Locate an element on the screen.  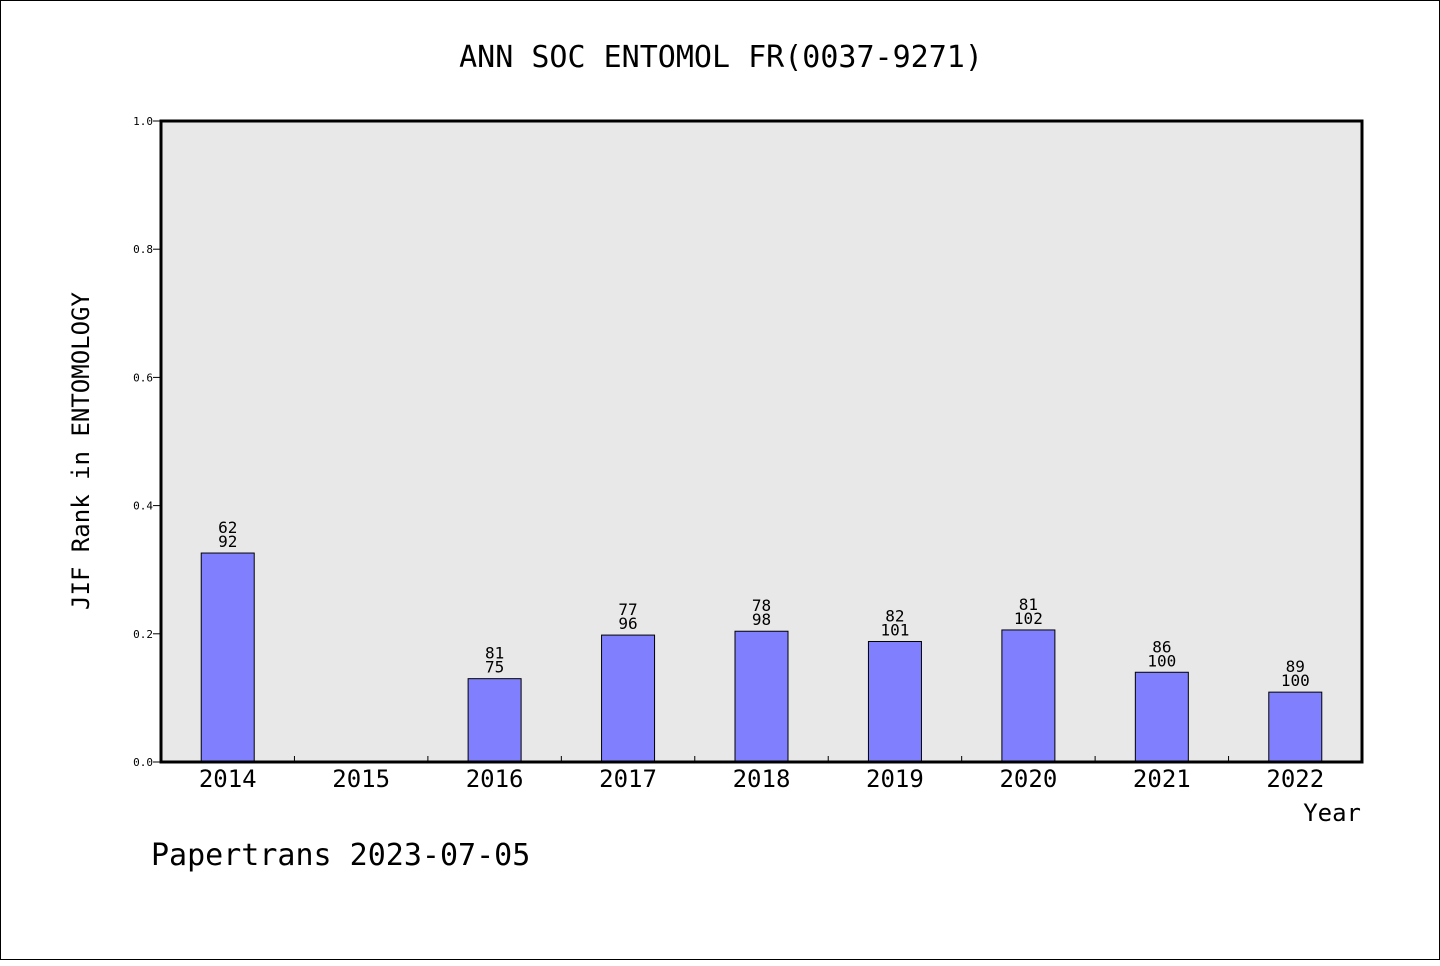
x-tick-label: 2014 is located at coordinates (228, 779).